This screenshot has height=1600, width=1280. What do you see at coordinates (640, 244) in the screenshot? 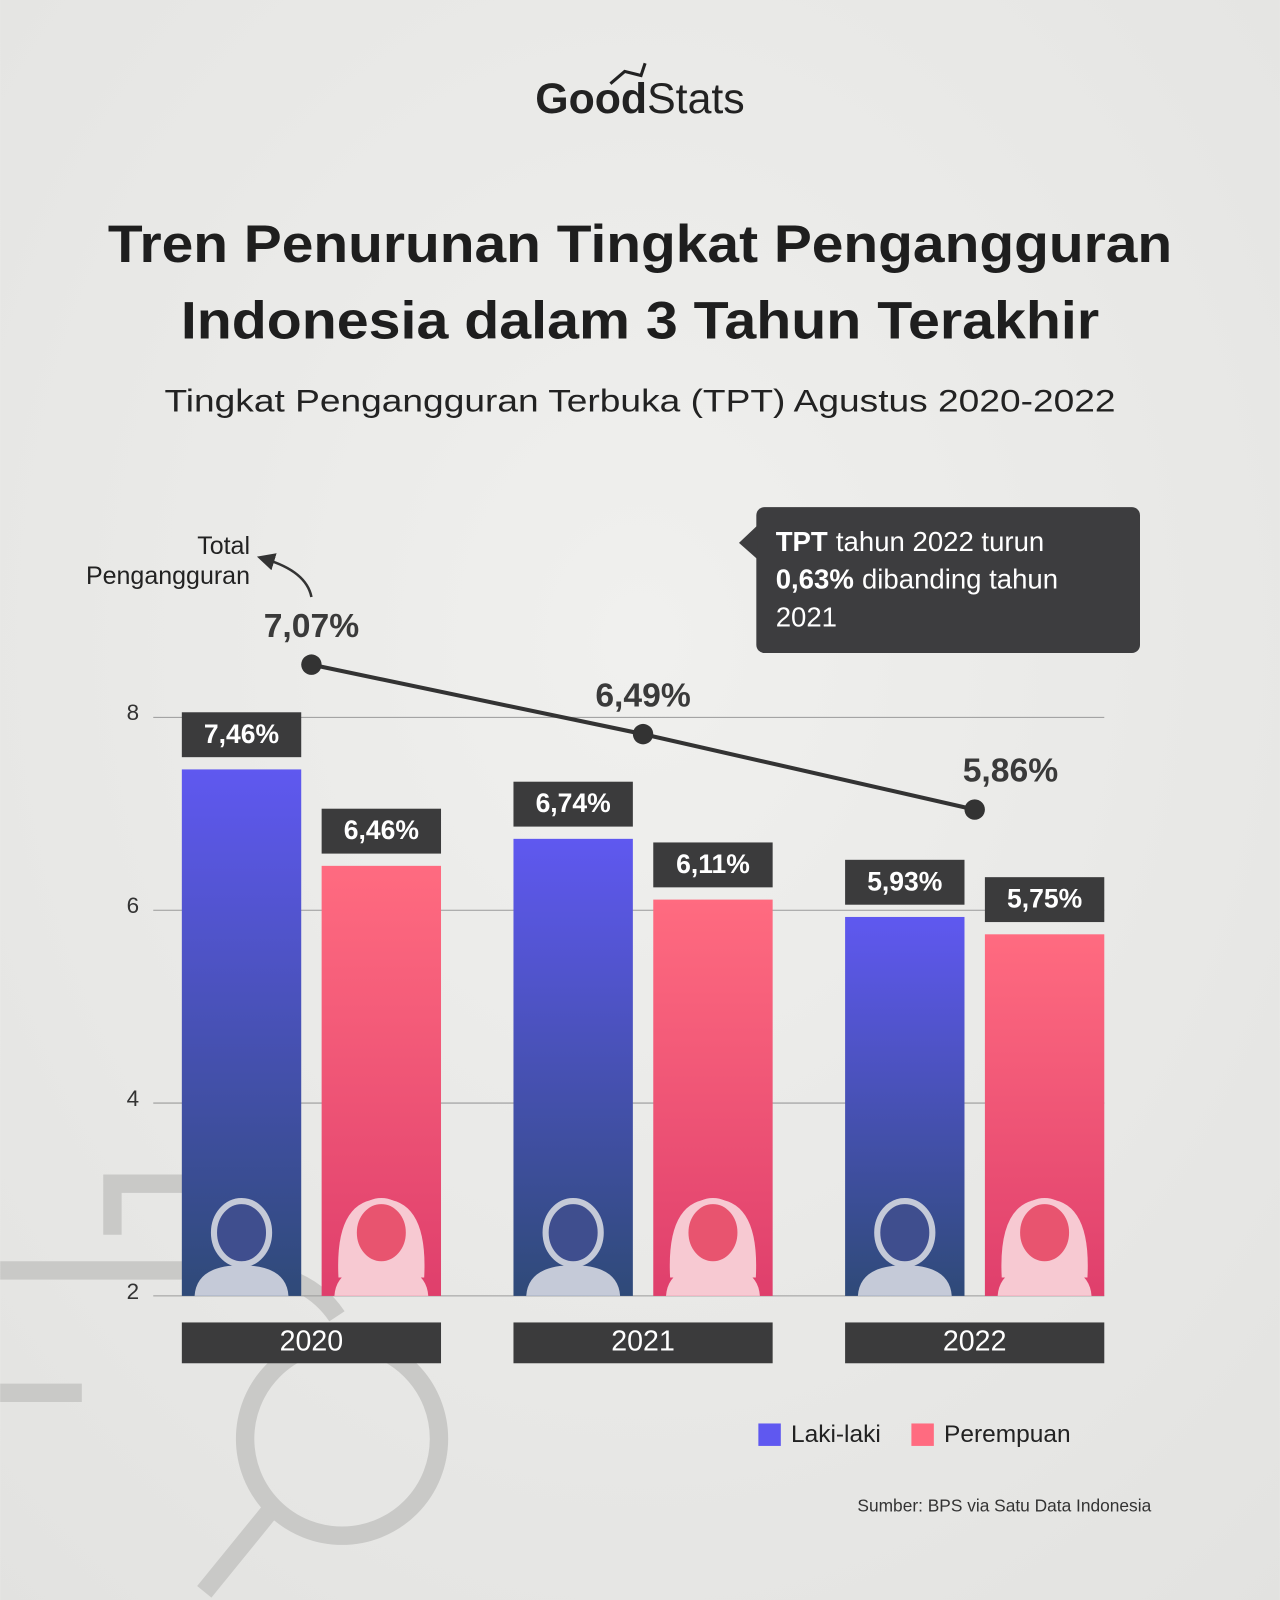
I see `chart-title: Tren Penurunan Tingkat Pengangguran` at bounding box center [640, 244].